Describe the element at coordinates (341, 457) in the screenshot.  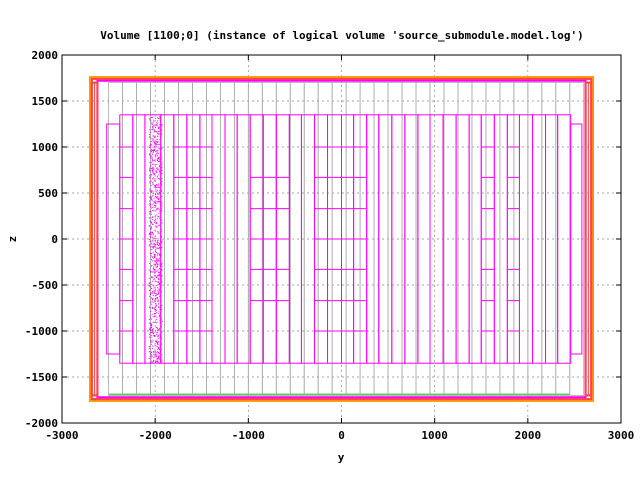
I see `x-axis-label: y` at that location.